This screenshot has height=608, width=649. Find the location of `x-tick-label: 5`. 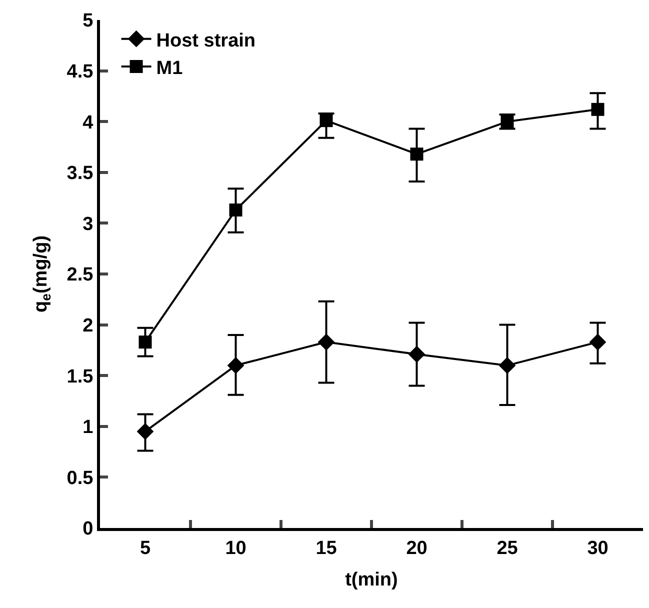

x-tick-label: 5 is located at coordinates (145, 548).